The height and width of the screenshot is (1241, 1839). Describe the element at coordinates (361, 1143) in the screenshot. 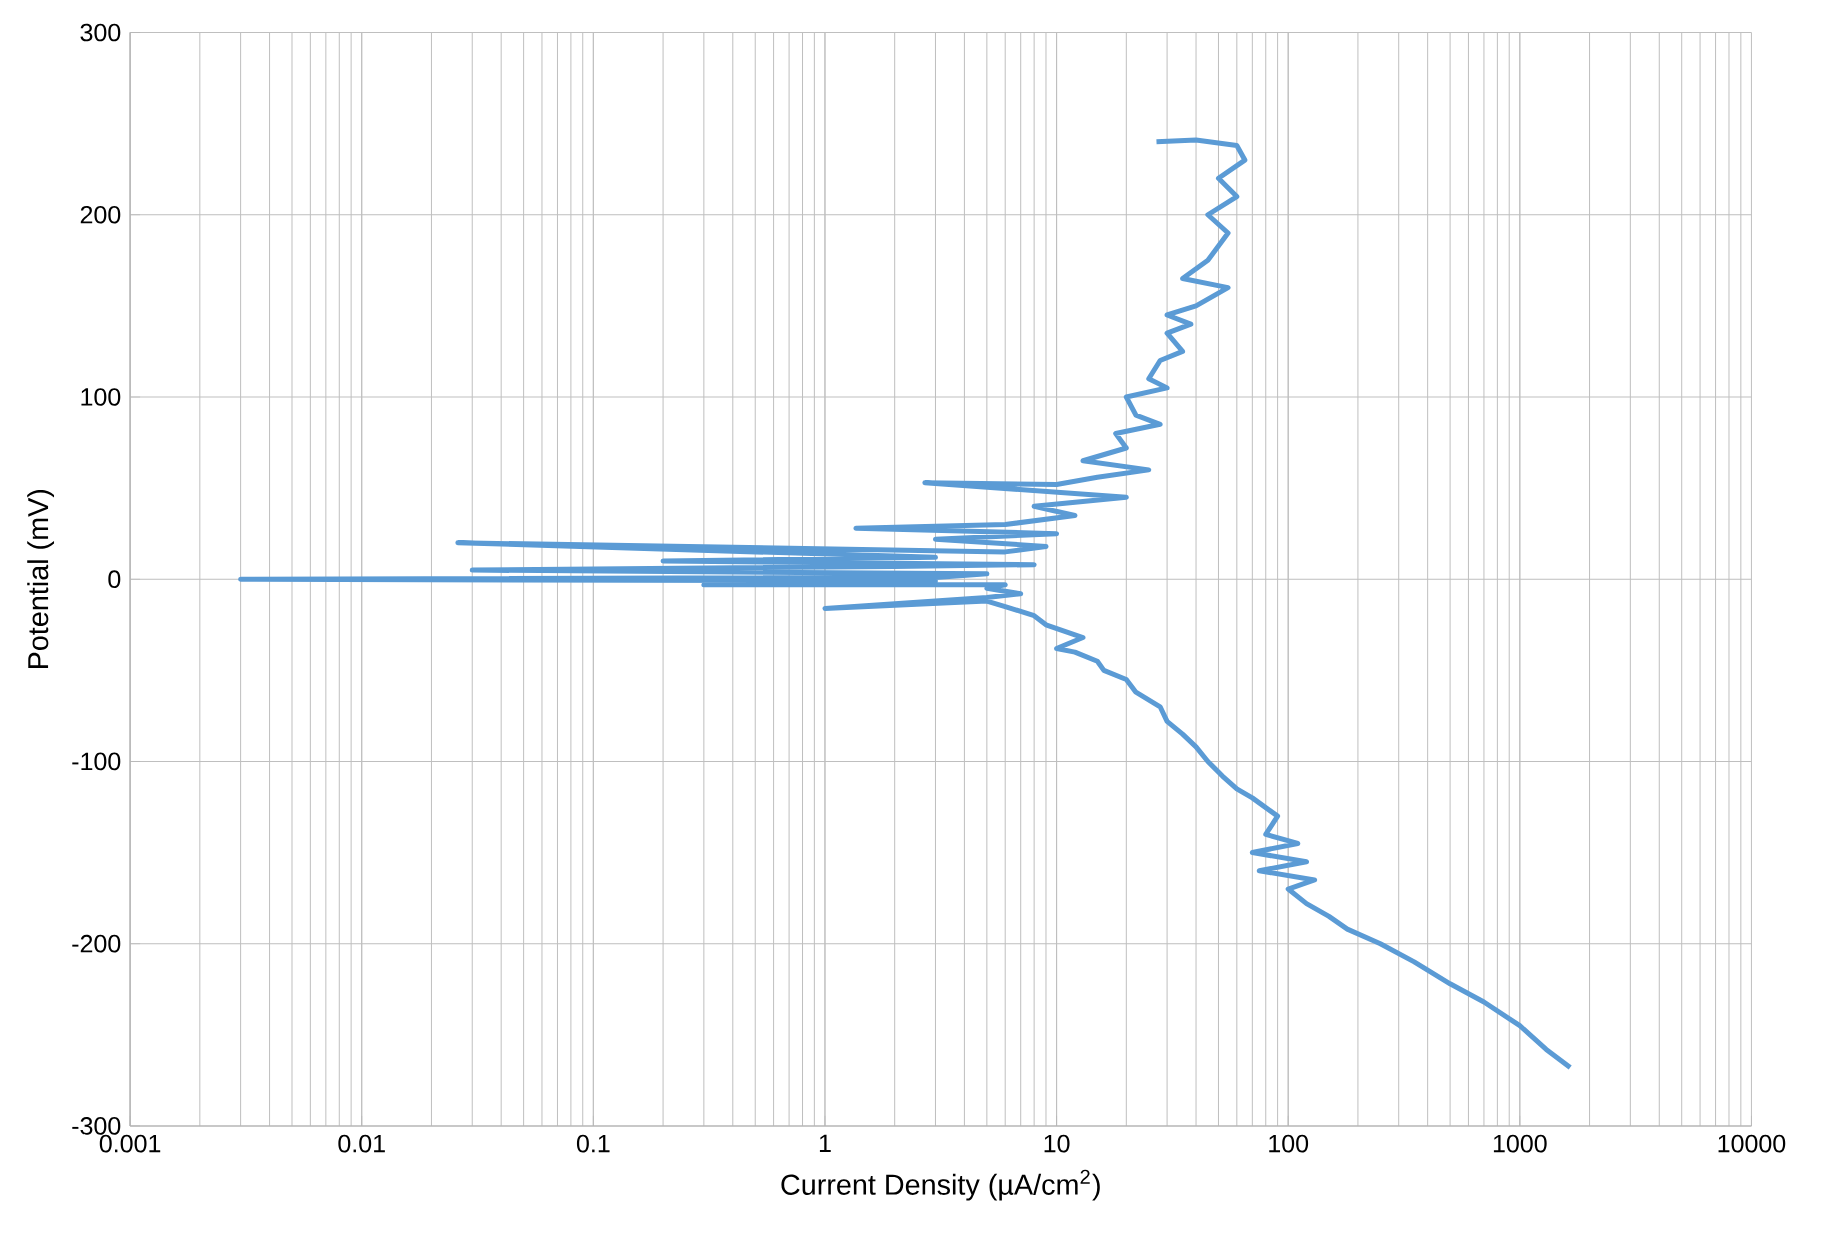

I see `x-tick-label: 0.01` at that location.